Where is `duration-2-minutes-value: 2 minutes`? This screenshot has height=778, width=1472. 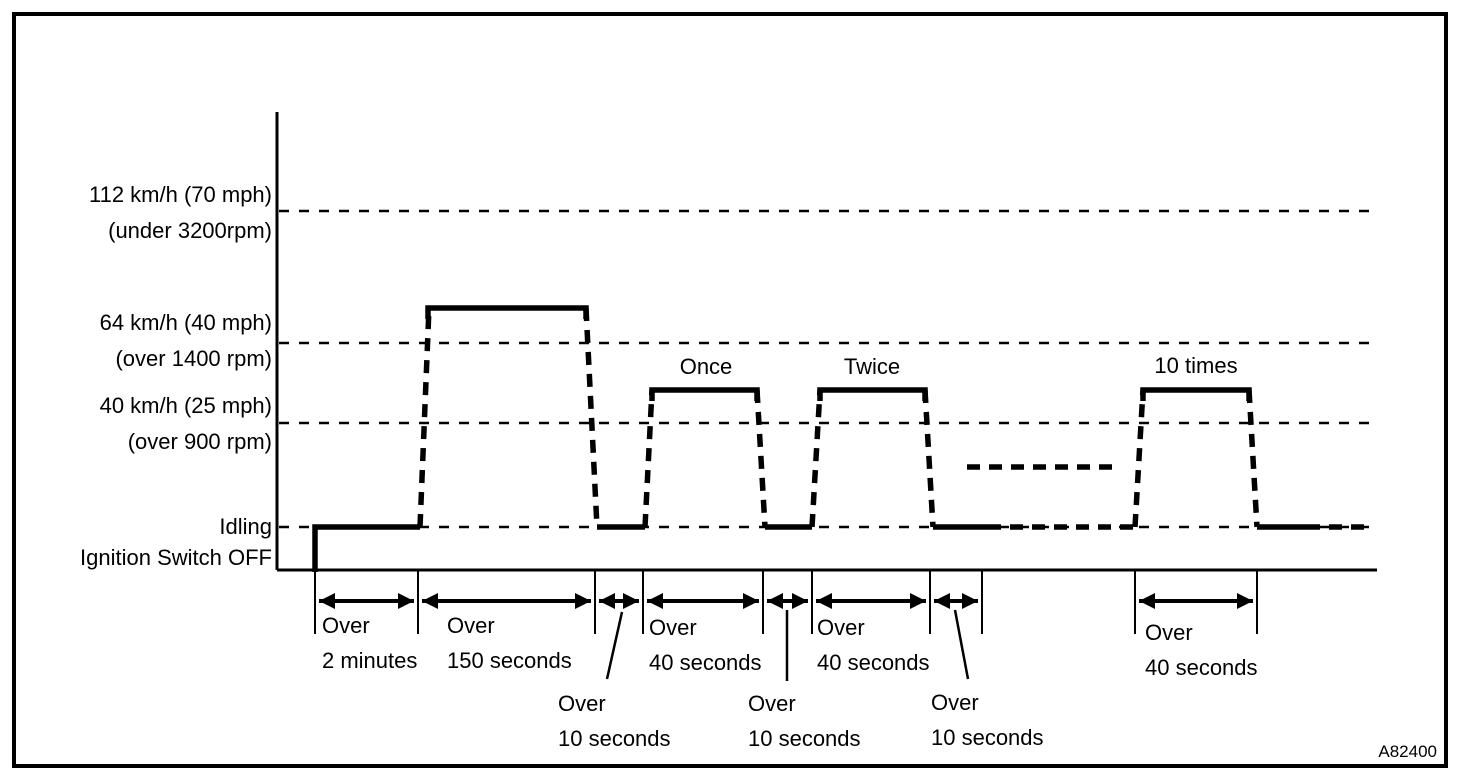
duration-2-minutes-value: 2 minutes is located at coordinates (369, 660).